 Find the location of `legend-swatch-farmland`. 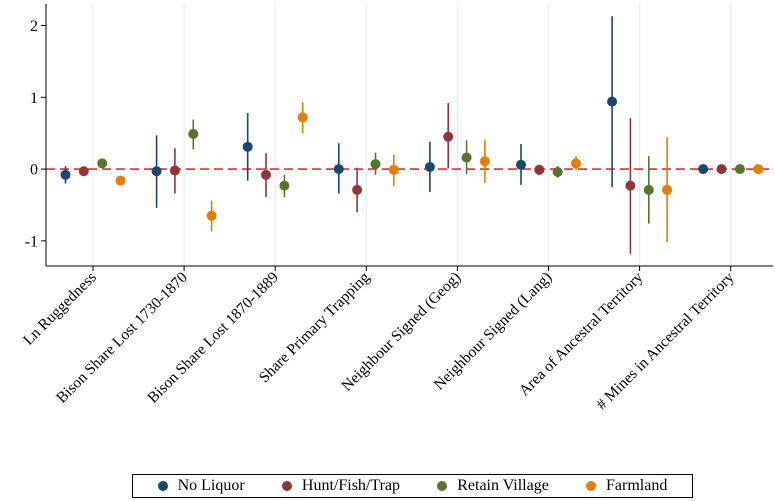

legend-swatch-farmland is located at coordinates (591, 486).